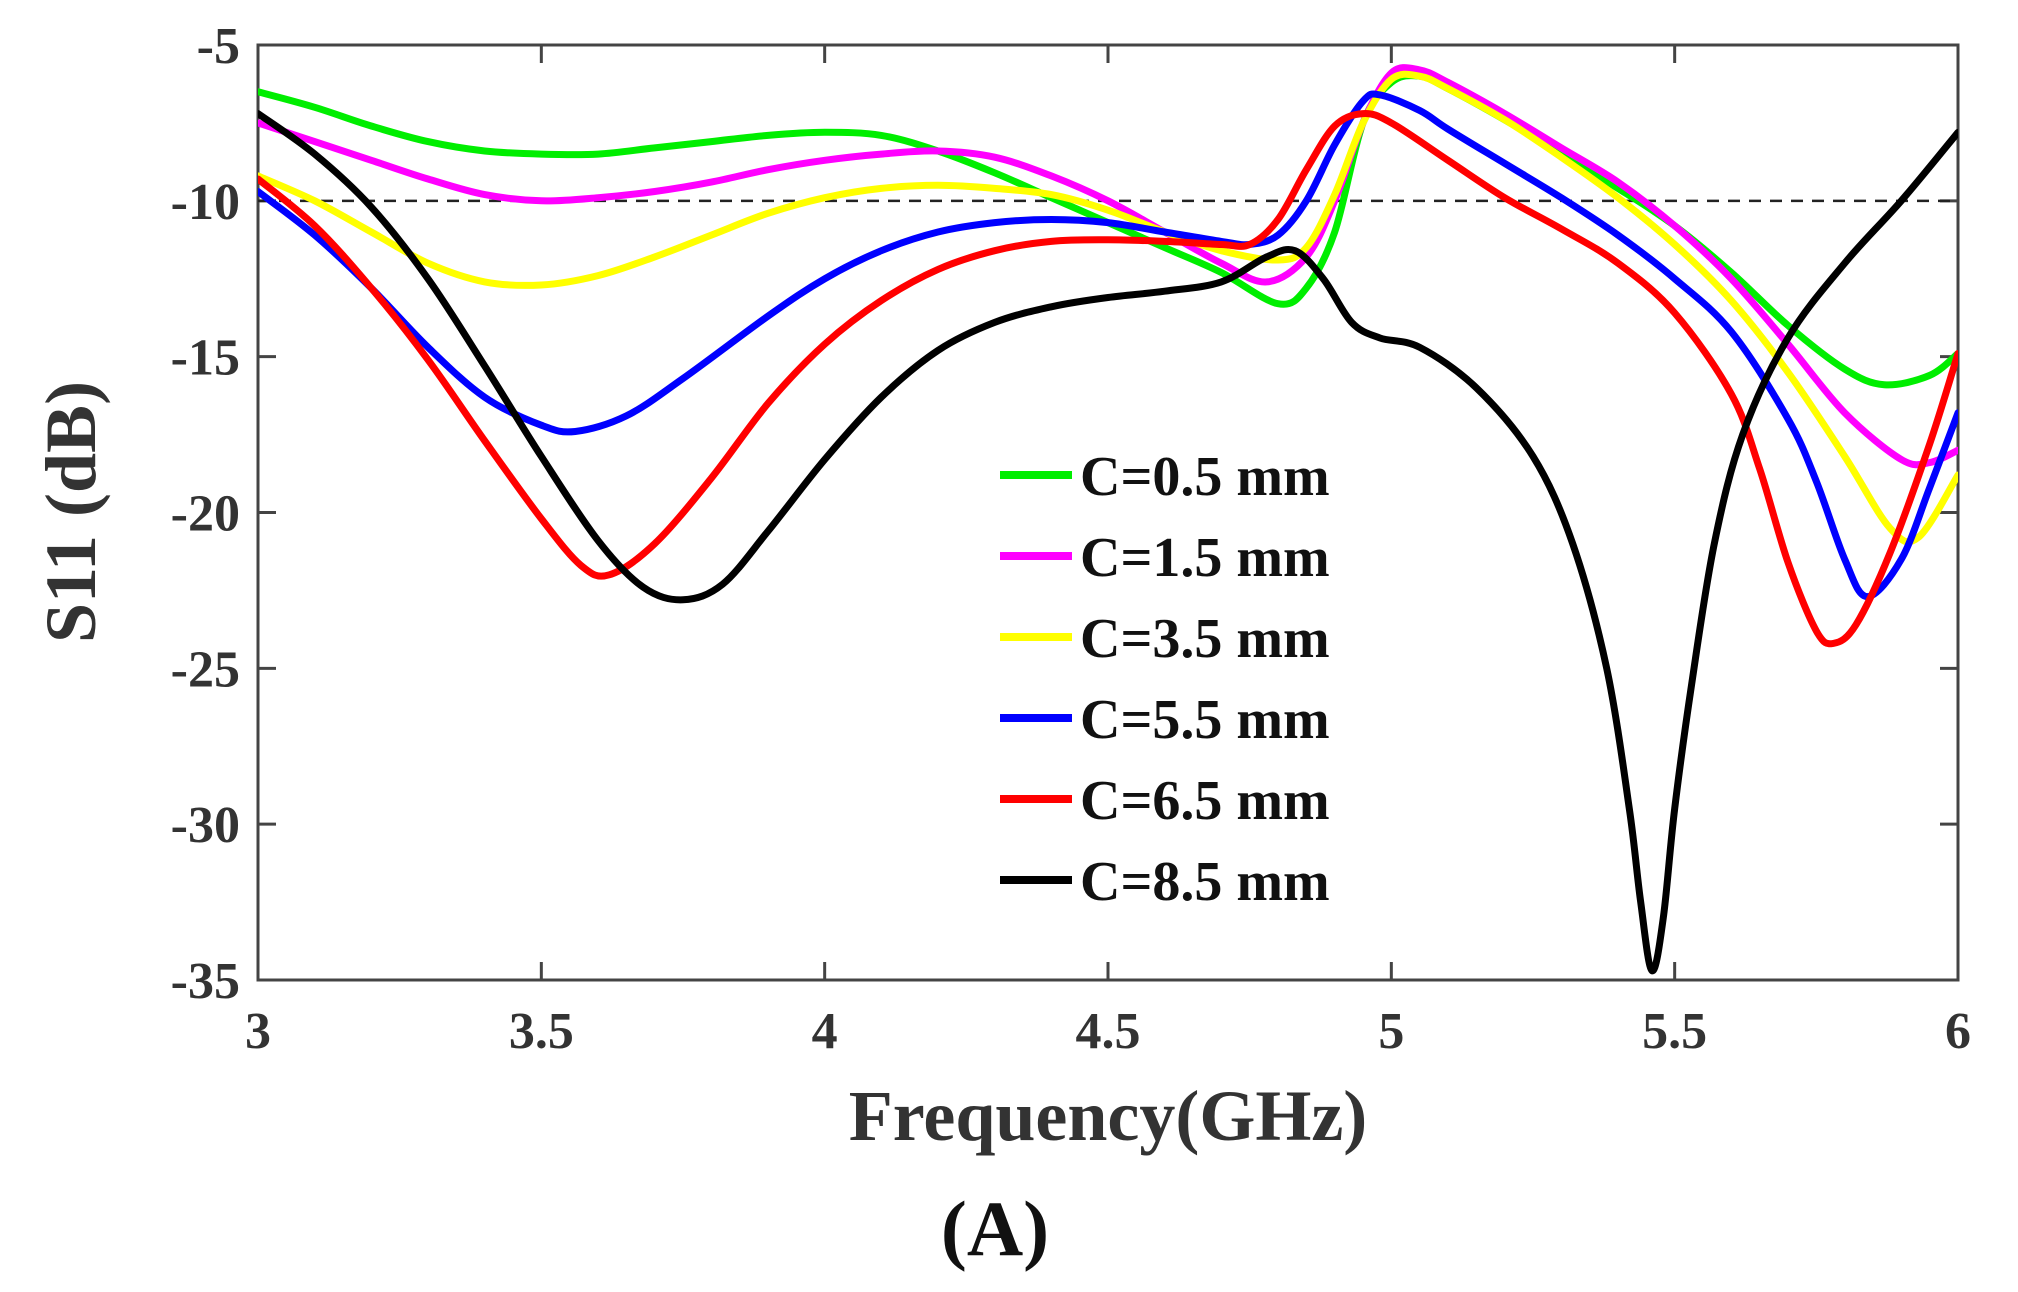  I want to click on legend-label-2: C=1.5 mm, so click(1205, 558).